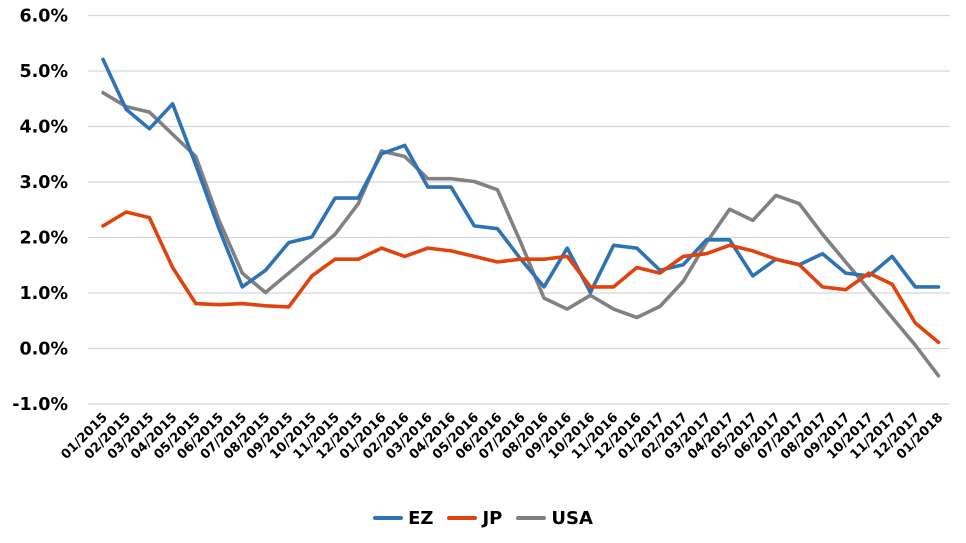 The width and height of the screenshot is (966, 543). I want to click on legend-item-jp: JP, so click(474, 518).